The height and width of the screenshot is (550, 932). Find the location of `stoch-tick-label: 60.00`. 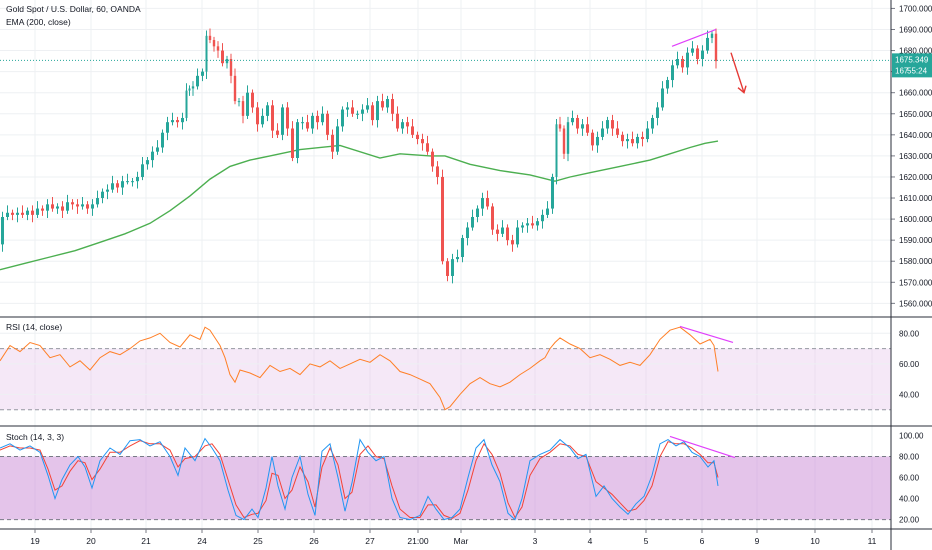

stoch-tick-label: 60.00 is located at coordinates (909, 478).